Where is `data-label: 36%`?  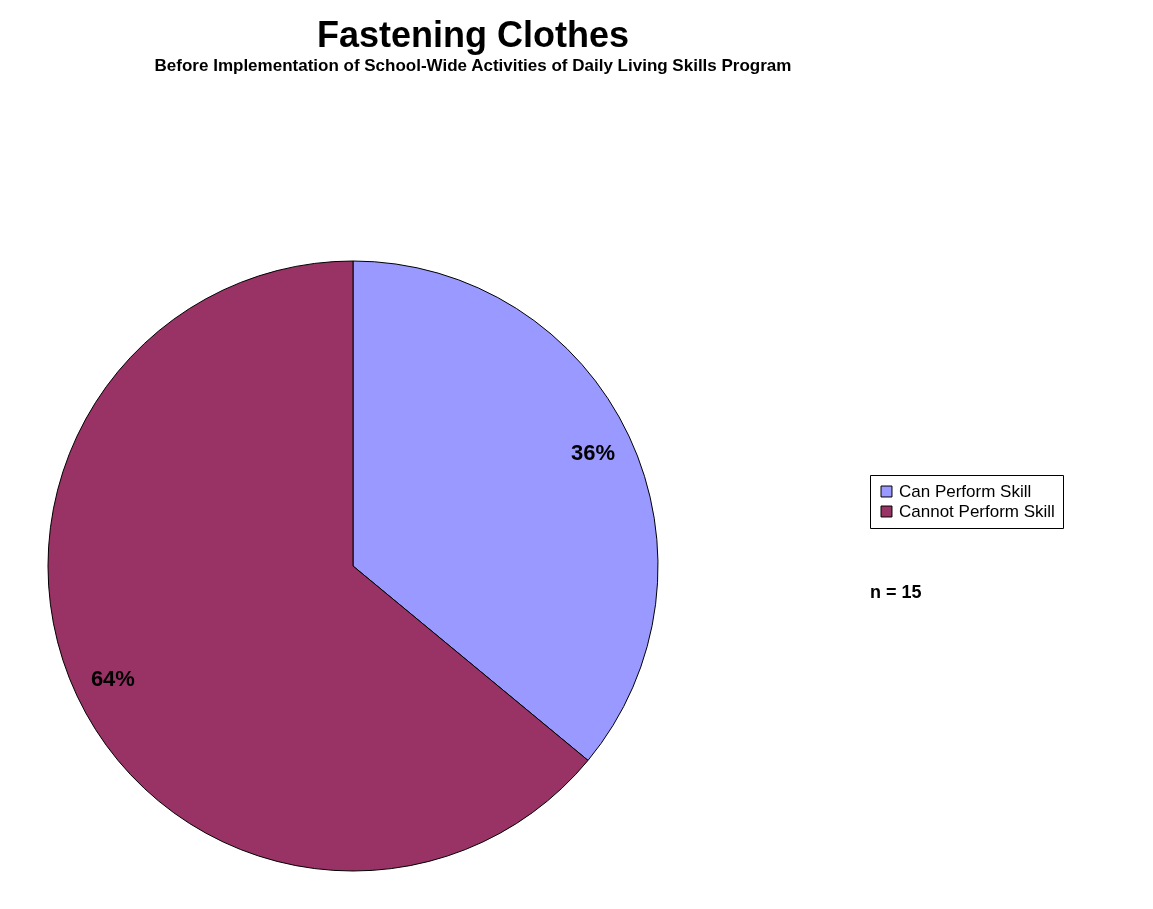 data-label: 36% is located at coordinates (593, 453).